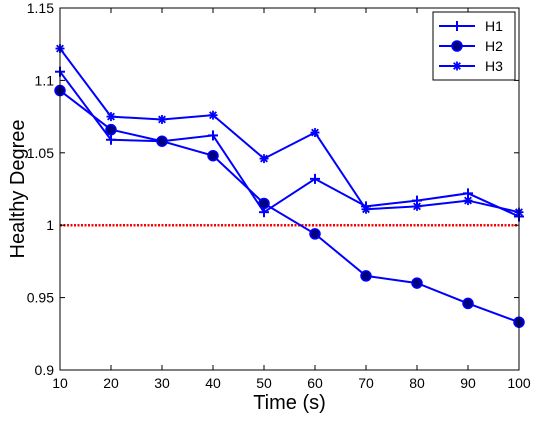 The height and width of the screenshot is (421, 533). I want to click on x-tick-label: 60, so click(315, 383).